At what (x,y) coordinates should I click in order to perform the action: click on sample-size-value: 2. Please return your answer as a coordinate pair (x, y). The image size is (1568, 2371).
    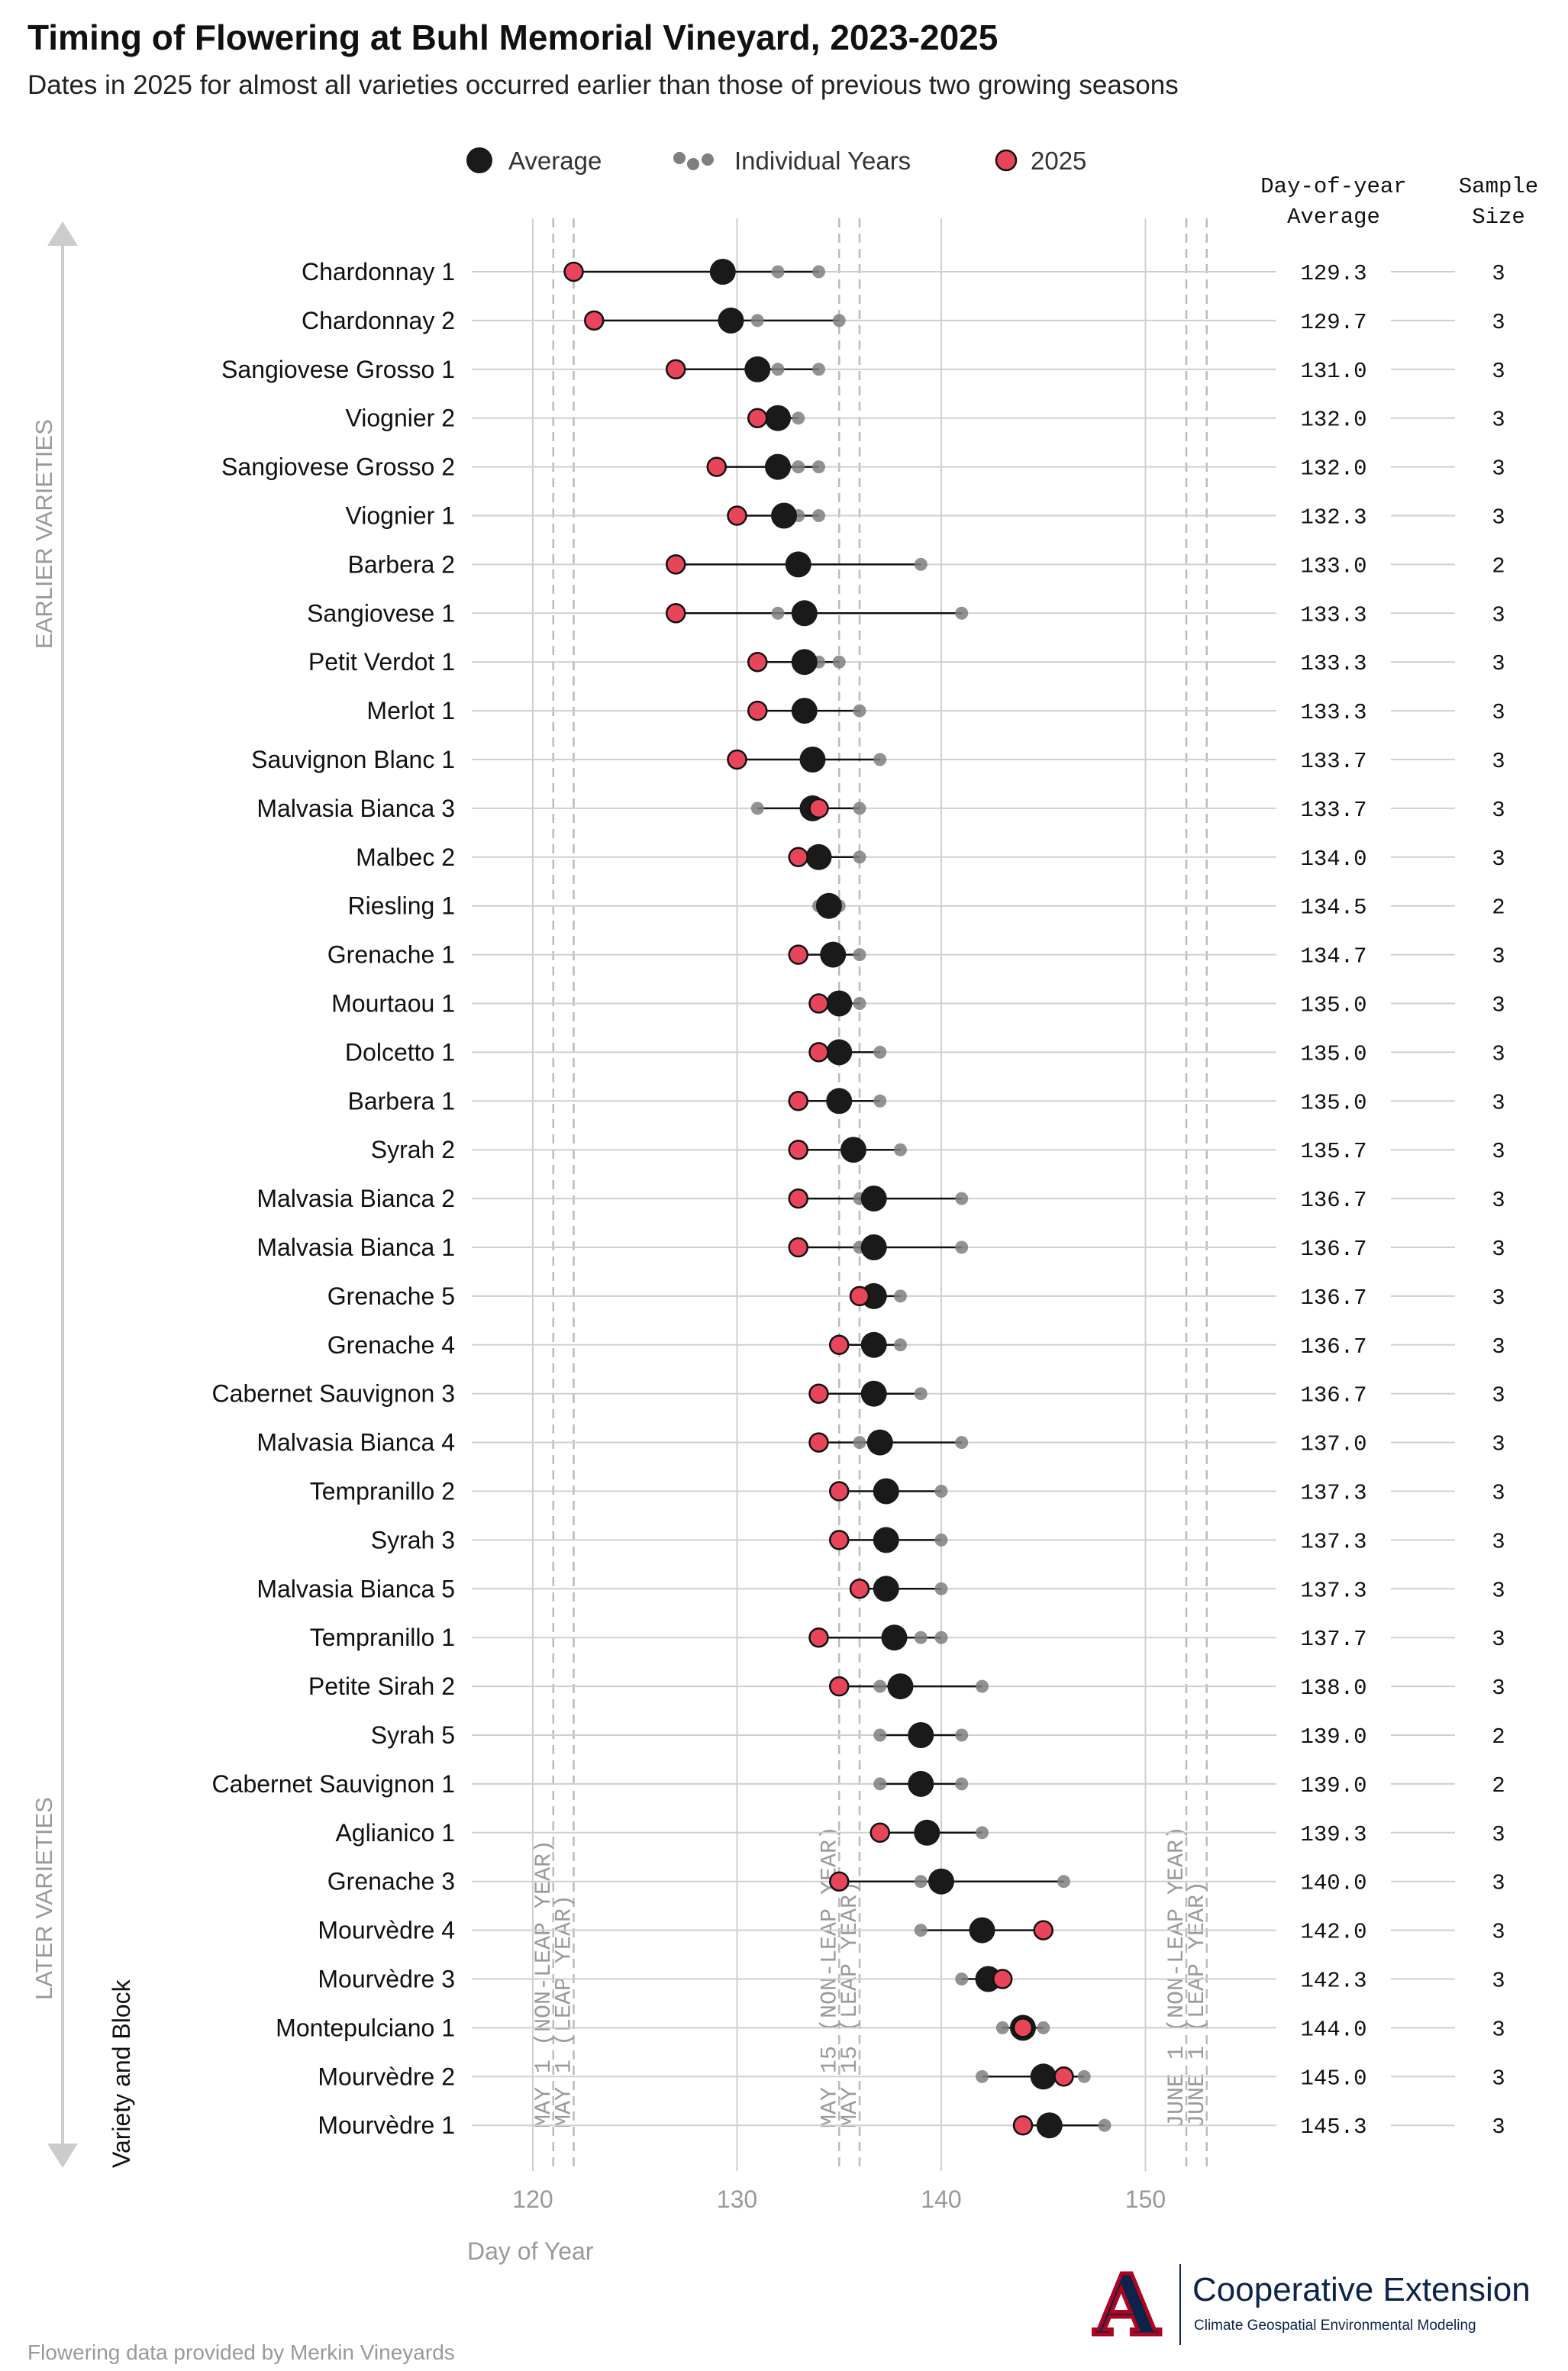
    Looking at the image, I should click on (1498, 908).